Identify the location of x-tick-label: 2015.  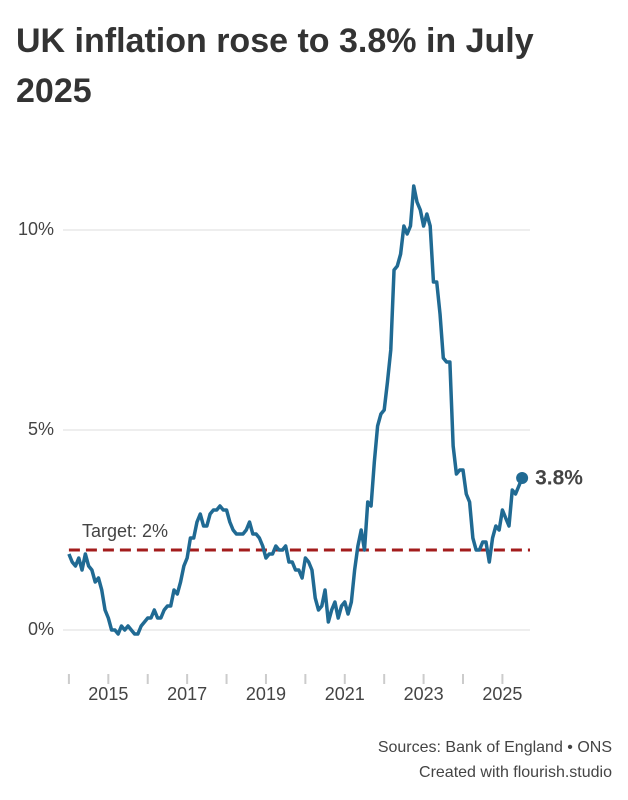
(108, 694).